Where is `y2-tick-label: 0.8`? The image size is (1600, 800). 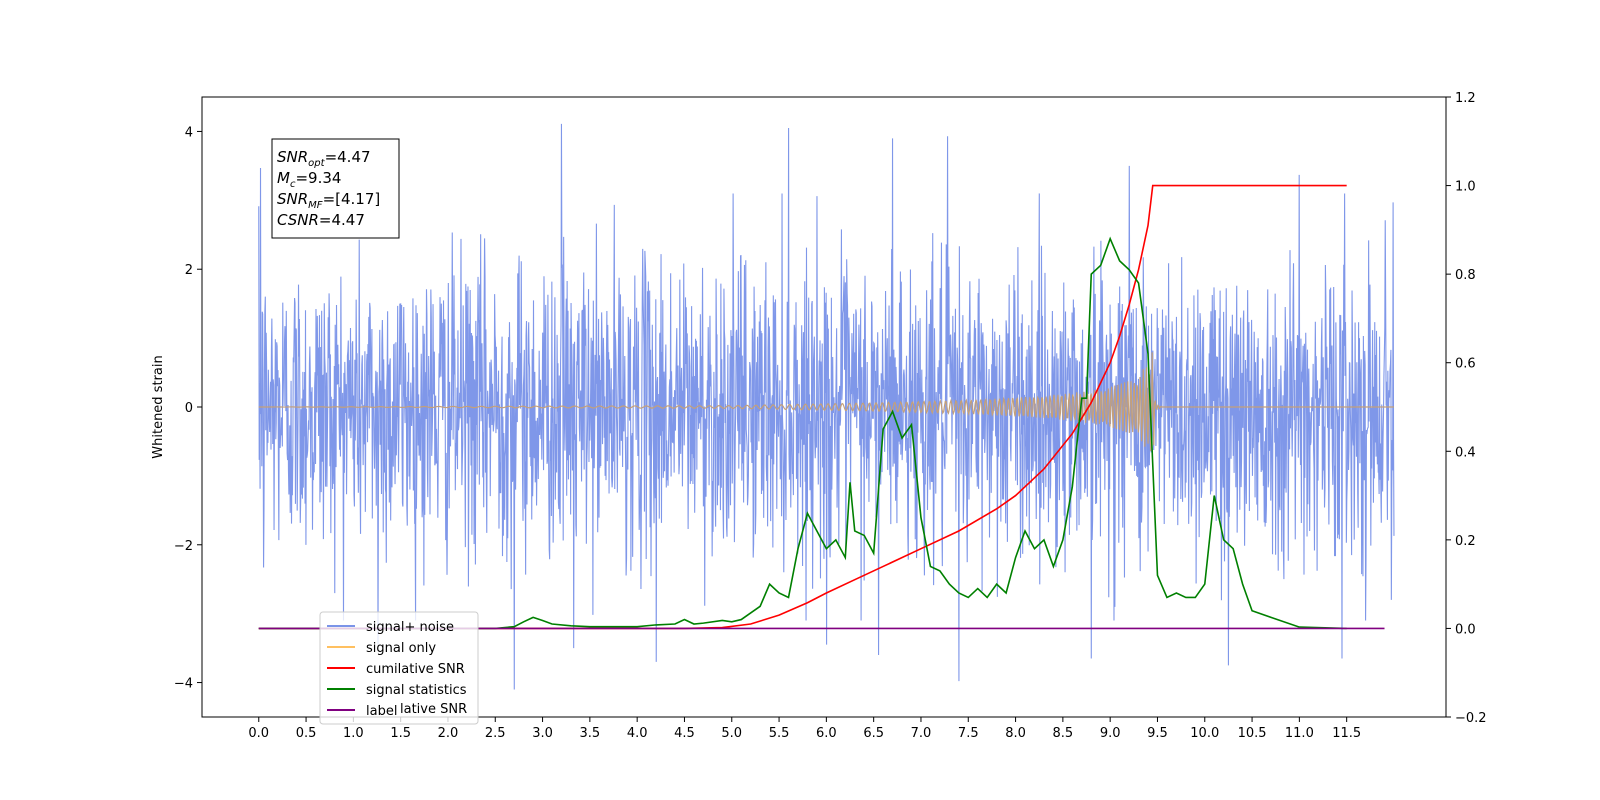 y2-tick-label: 0.8 is located at coordinates (1465, 275).